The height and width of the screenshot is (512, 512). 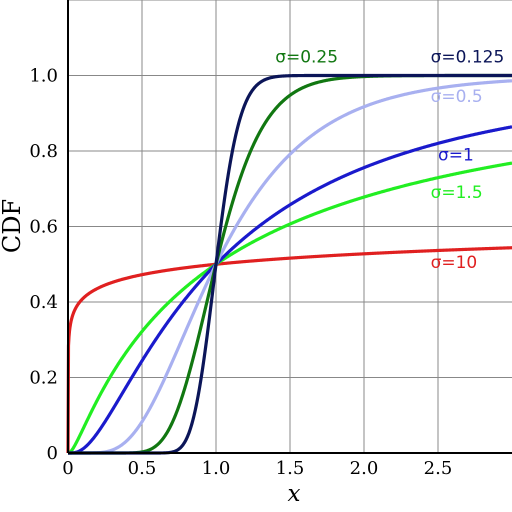 I want to click on y-tick-label: 0, so click(x=52, y=453).